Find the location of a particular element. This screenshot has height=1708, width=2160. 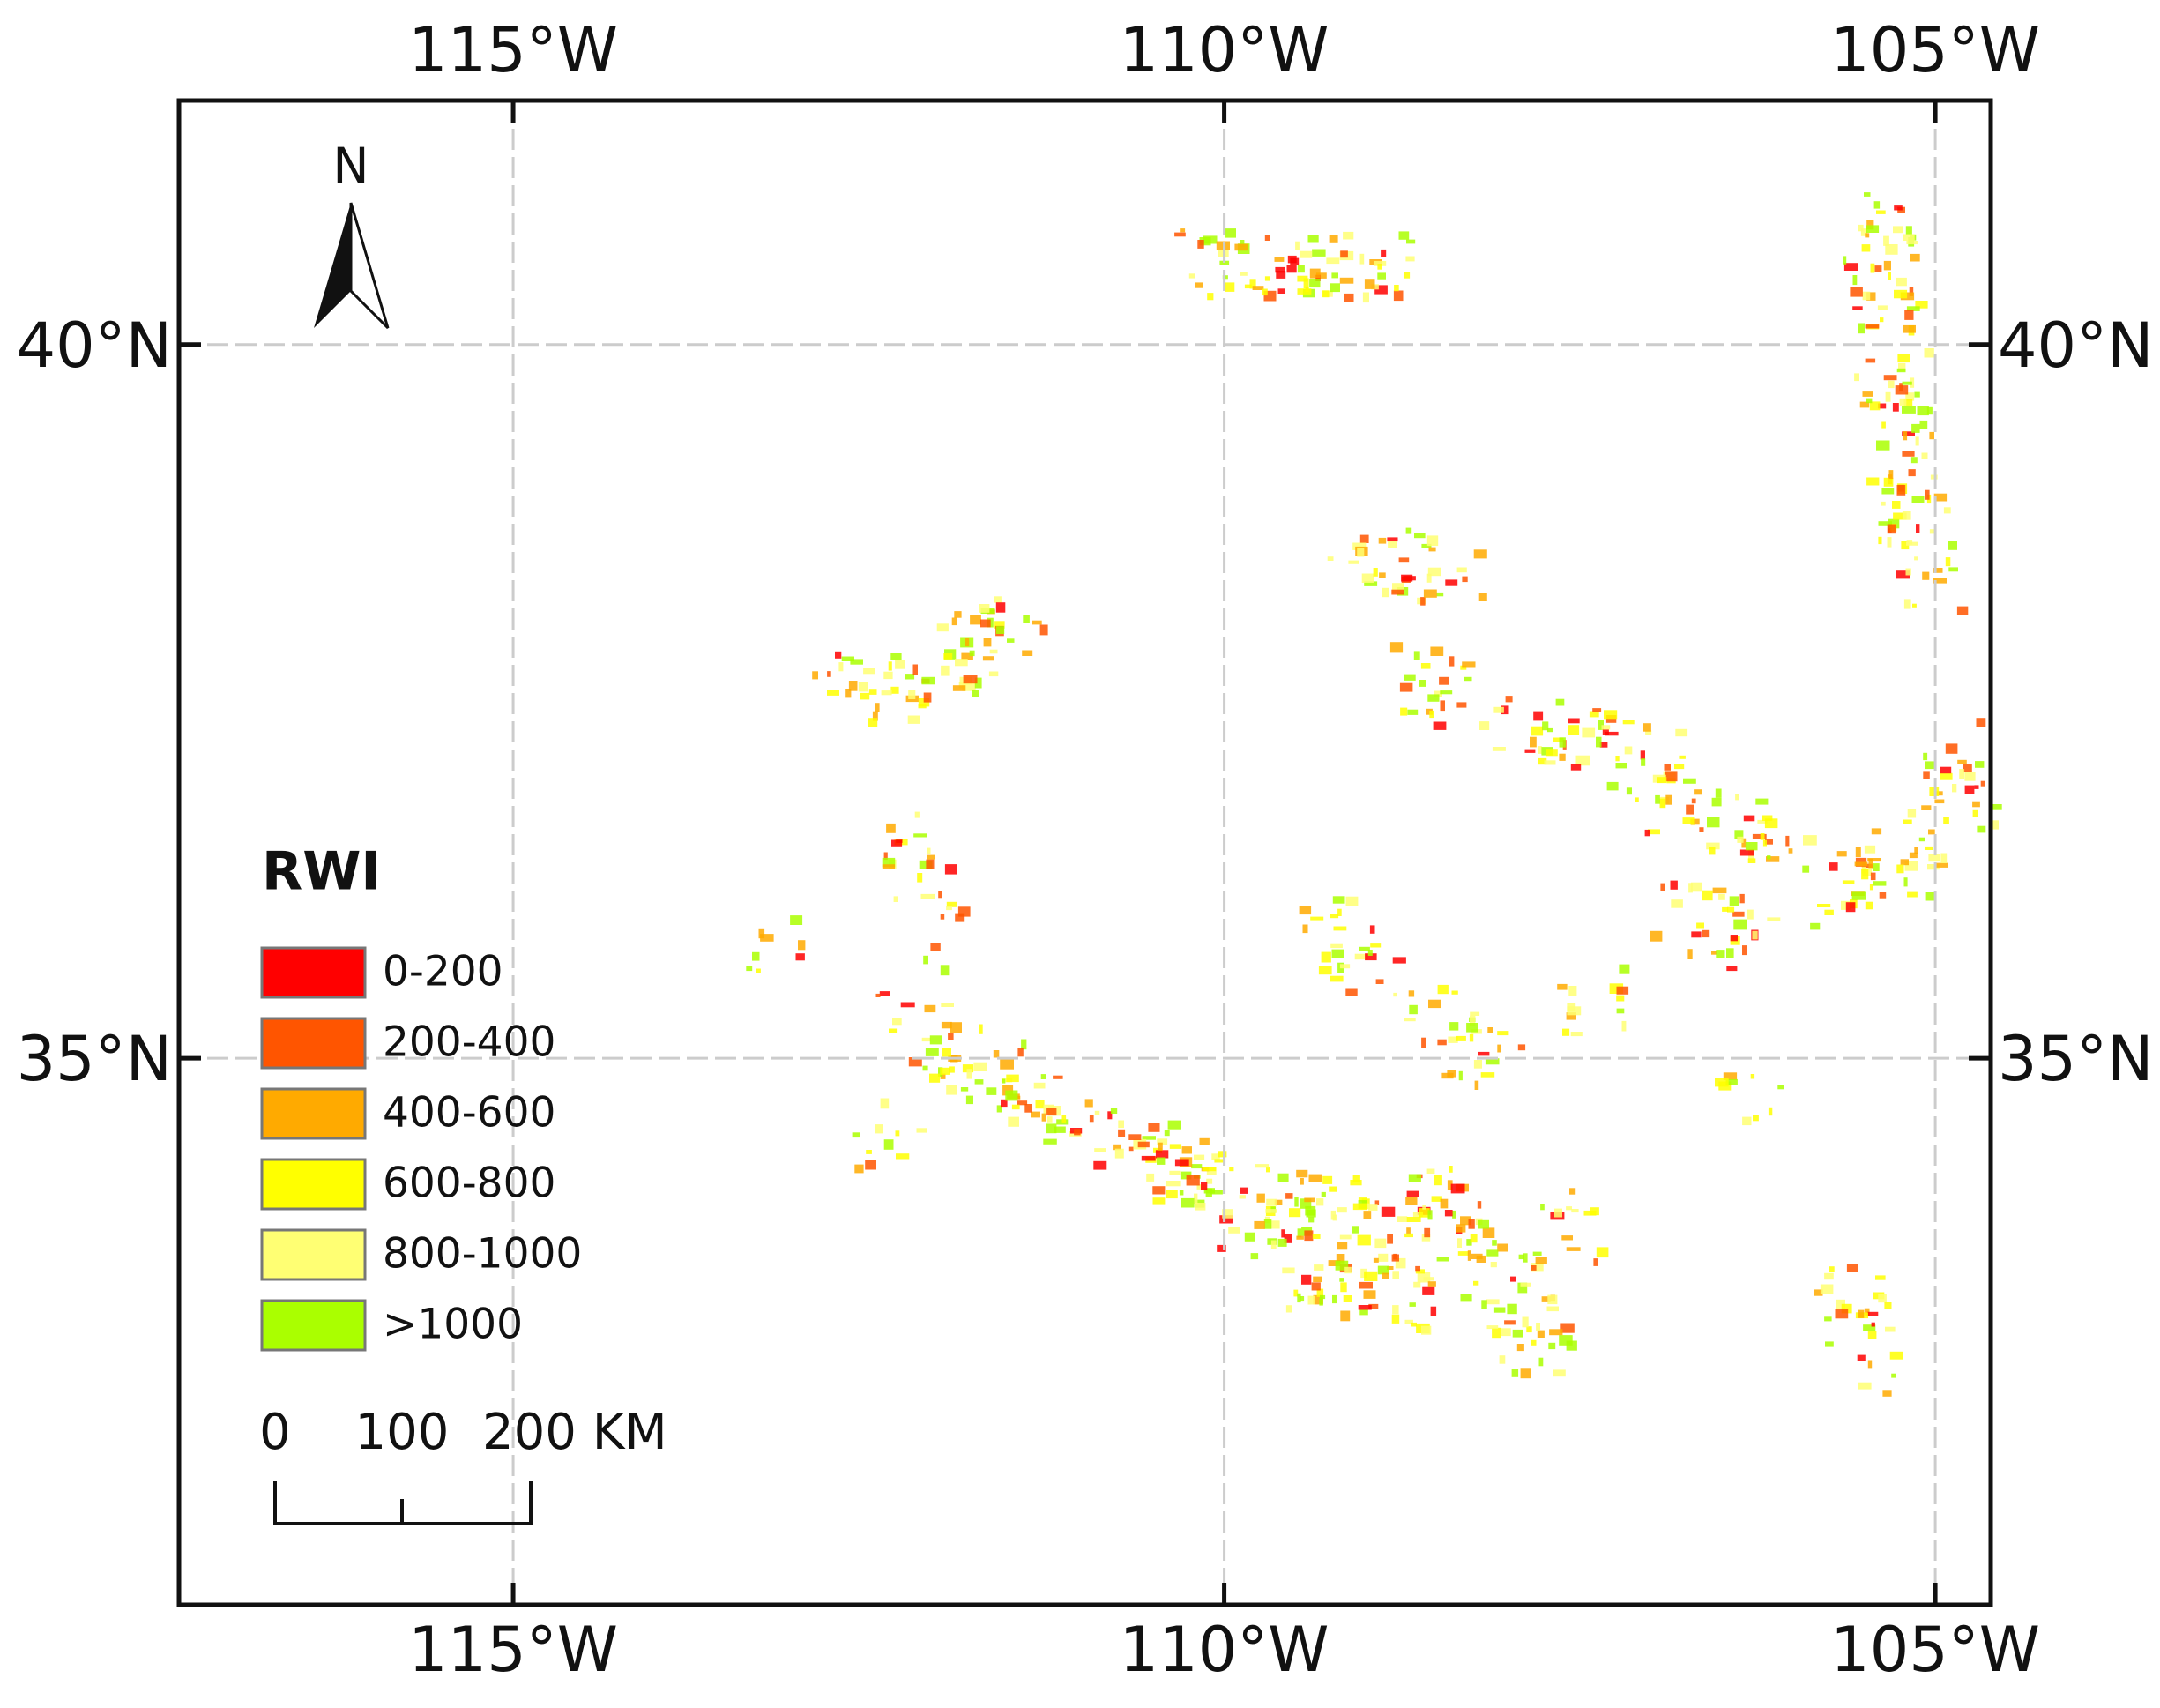

legend-label: 800-1000 is located at coordinates (482, 1254).